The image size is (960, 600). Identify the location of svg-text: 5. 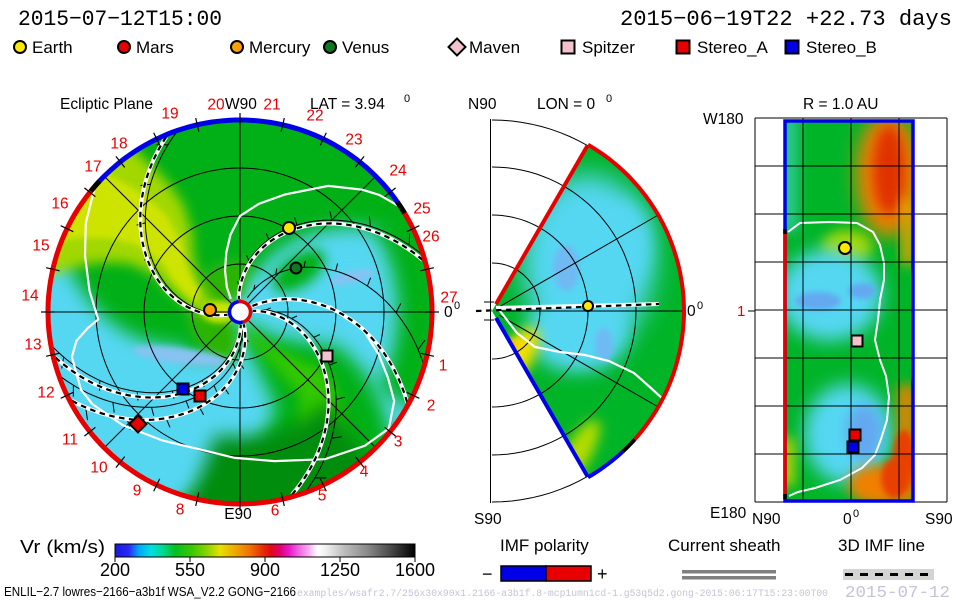
(322, 496).